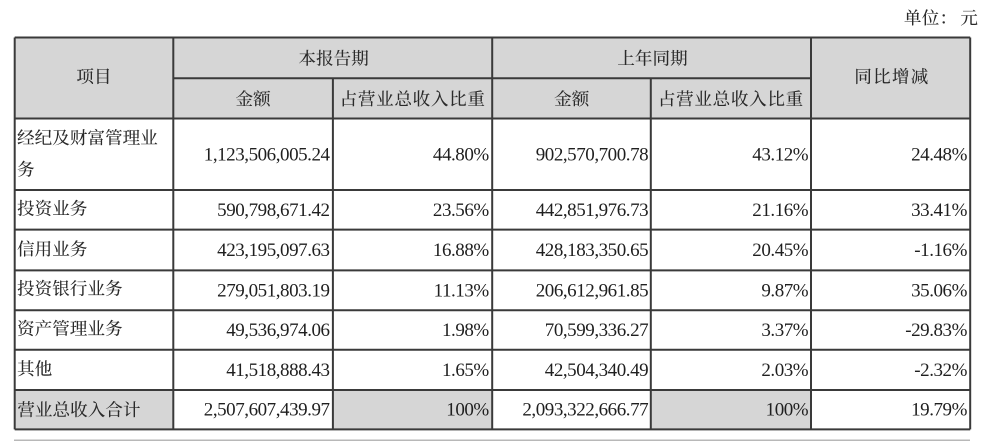 The height and width of the screenshot is (446, 986). What do you see at coordinates (939, 291) in the screenshot?
I see `svg-text: 35.06%` at bounding box center [939, 291].